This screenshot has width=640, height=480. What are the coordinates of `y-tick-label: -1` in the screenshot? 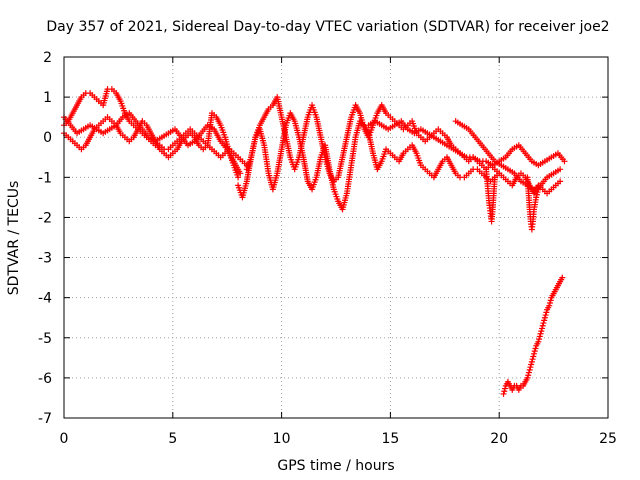 It's located at (45, 178).